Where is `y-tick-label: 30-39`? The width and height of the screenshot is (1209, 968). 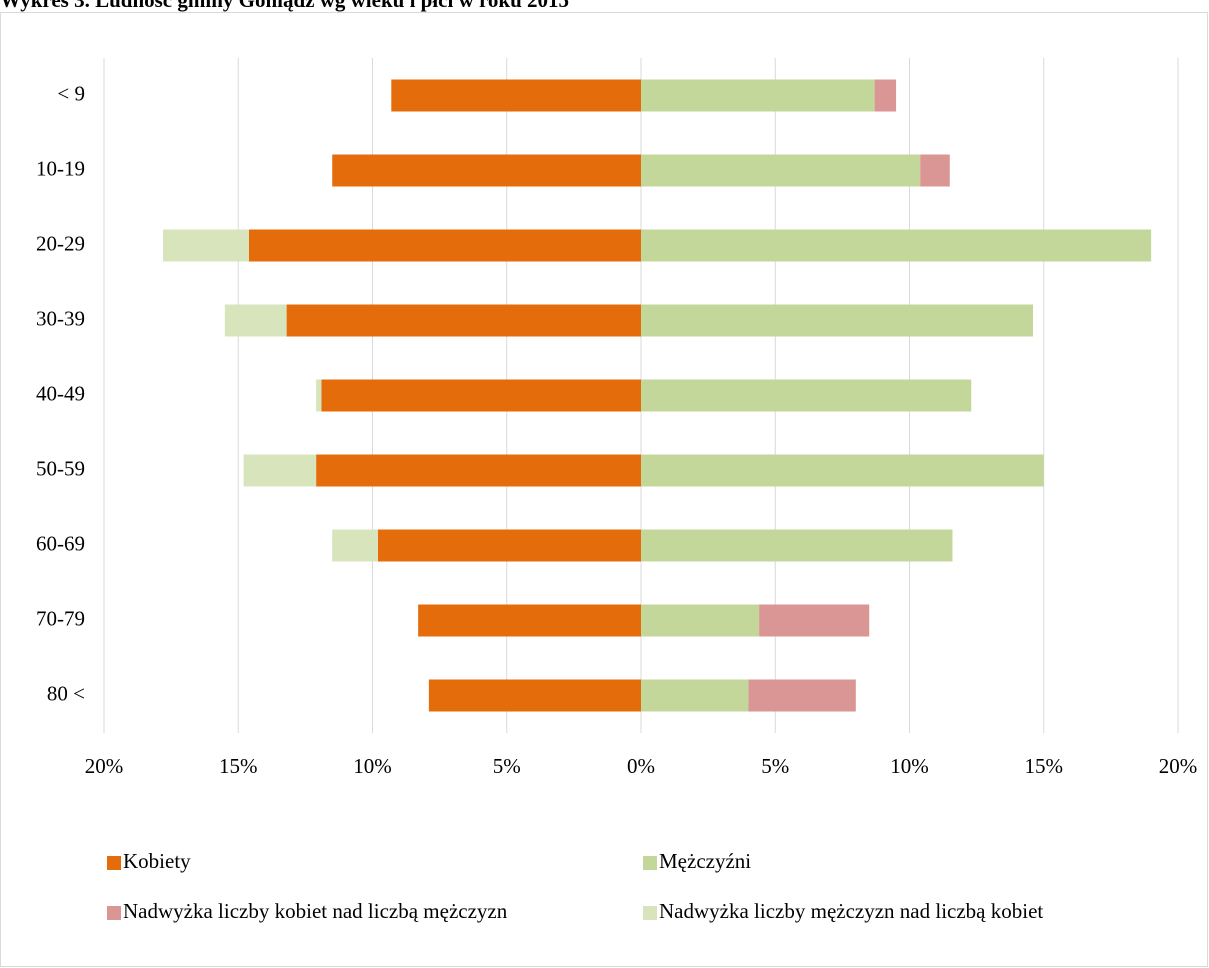 y-tick-label: 30-39 is located at coordinates (60, 318).